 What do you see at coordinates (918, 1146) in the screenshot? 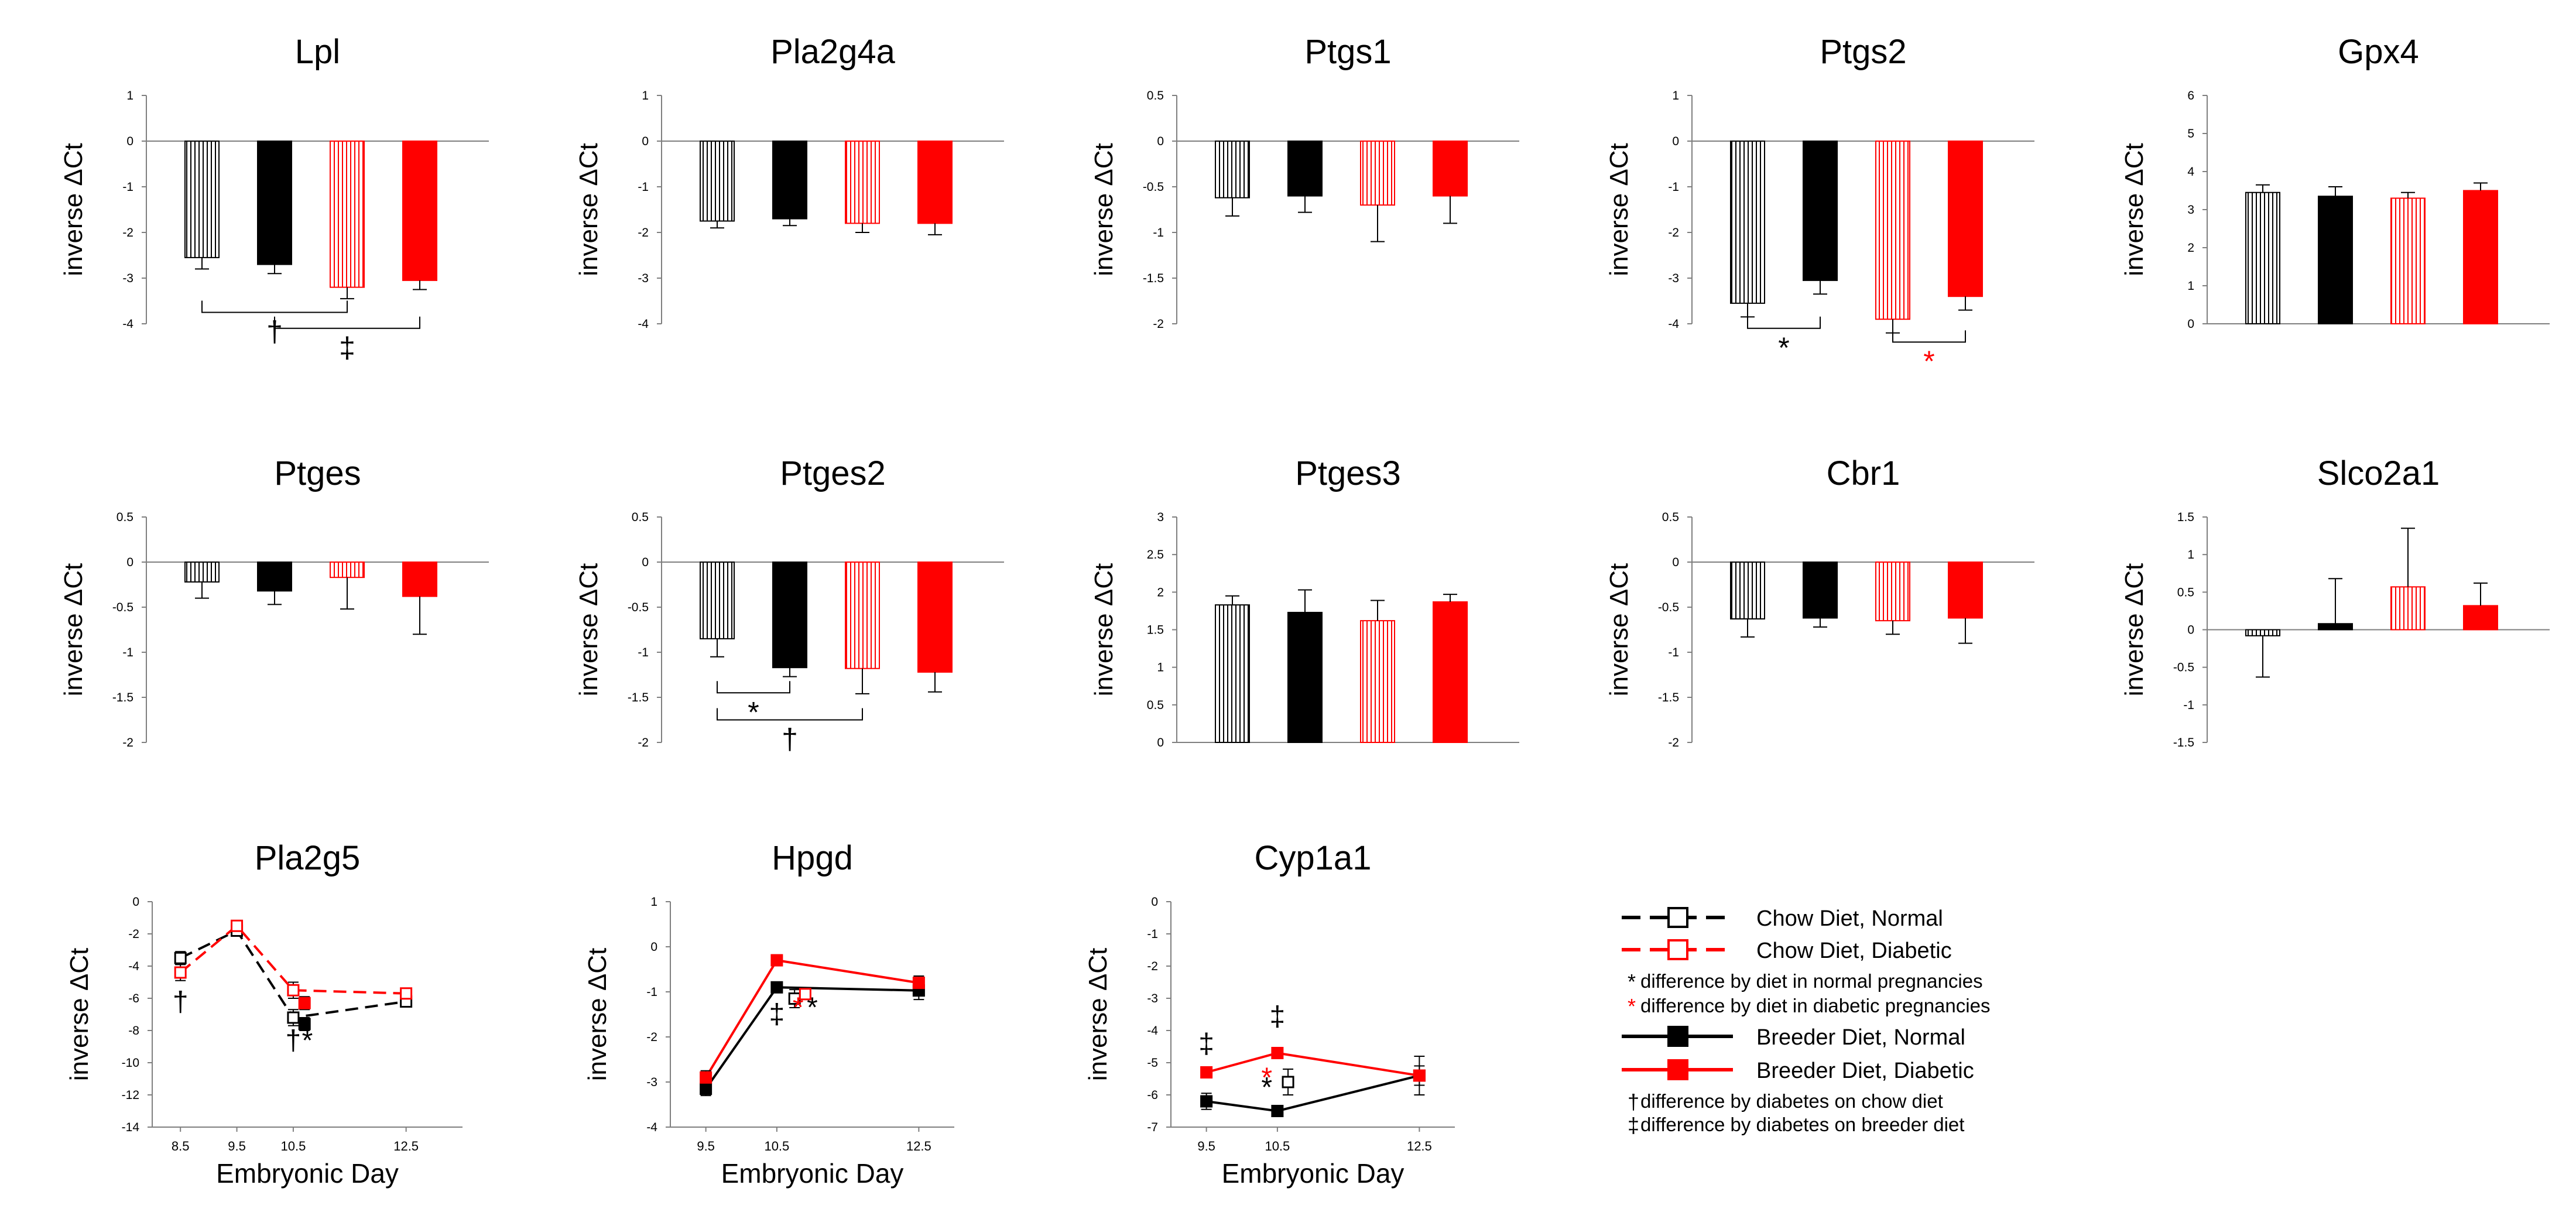
I see `x-tick-label: 12.5` at bounding box center [918, 1146].